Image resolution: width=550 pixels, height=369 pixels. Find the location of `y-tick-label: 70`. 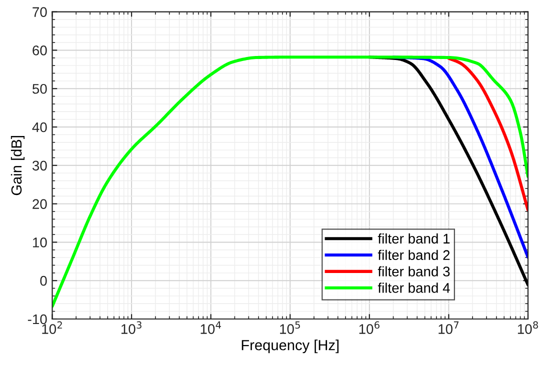

y-tick-label: 70 is located at coordinates (39, 12).